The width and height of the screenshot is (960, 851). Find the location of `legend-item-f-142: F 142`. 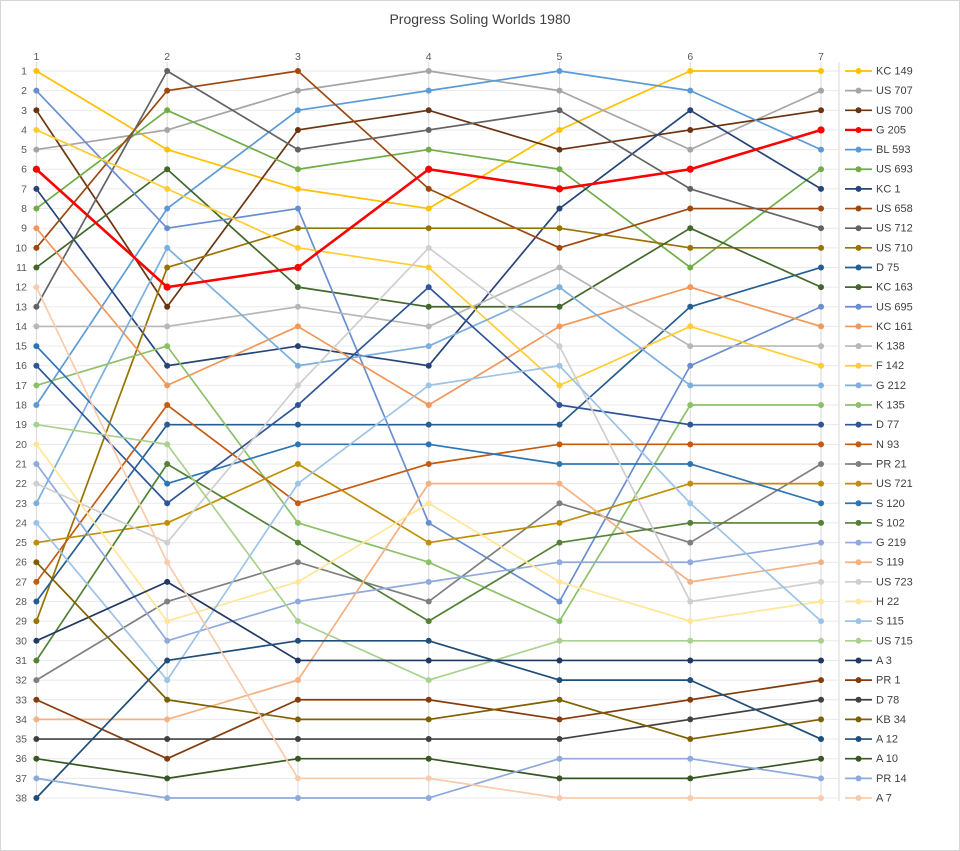

legend-item-f-142: F 142 is located at coordinates (874, 366).